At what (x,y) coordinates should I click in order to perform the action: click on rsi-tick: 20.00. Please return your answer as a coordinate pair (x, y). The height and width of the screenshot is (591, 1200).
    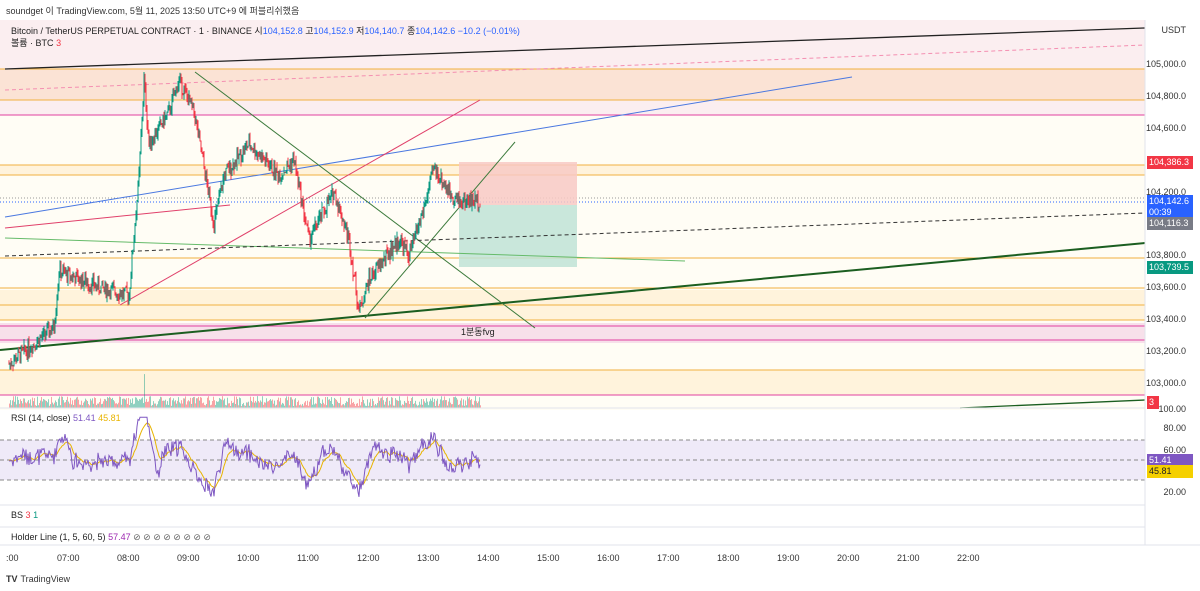
    Looking at the image, I should click on (1174, 492).